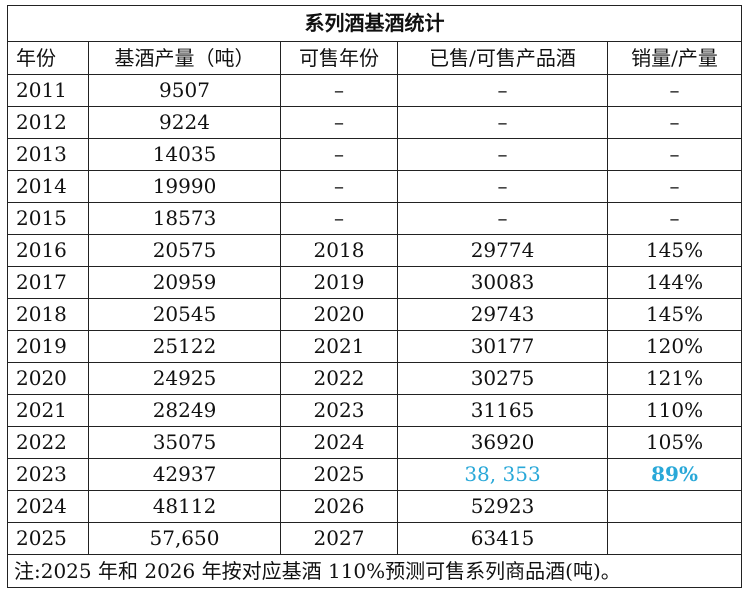 This screenshot has width=750, height=595. What do you see at coordinates (502, 474) in the screenshot?
I see `table-cell: 38, 353` at bounding box center [502, 474].